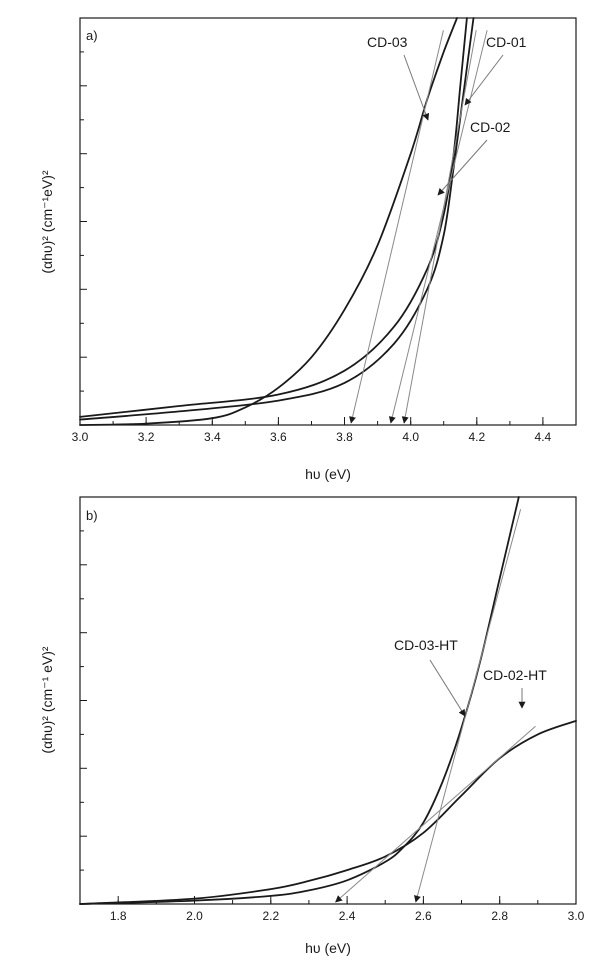  I want to click on annotation-cd-01-arrow, so click(484, 80).